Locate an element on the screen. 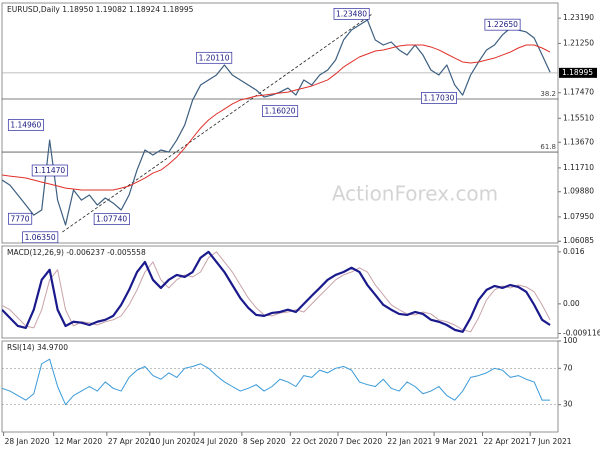 Image resolution: width=600 pixels, height=450 pixels. y-tick-label: 1.11710 is located at coordinates (578, 167).